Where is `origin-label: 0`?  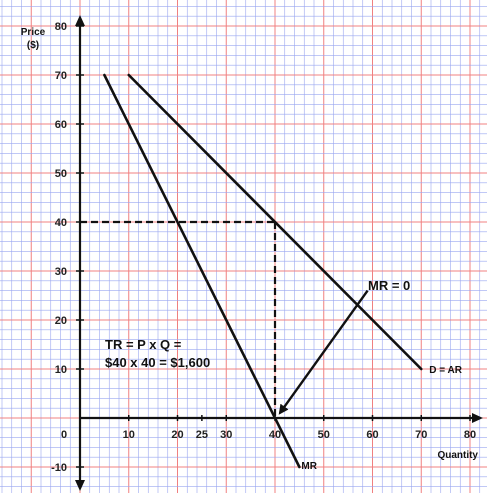 origin-label: 0 is located at coordinates (64, 435).